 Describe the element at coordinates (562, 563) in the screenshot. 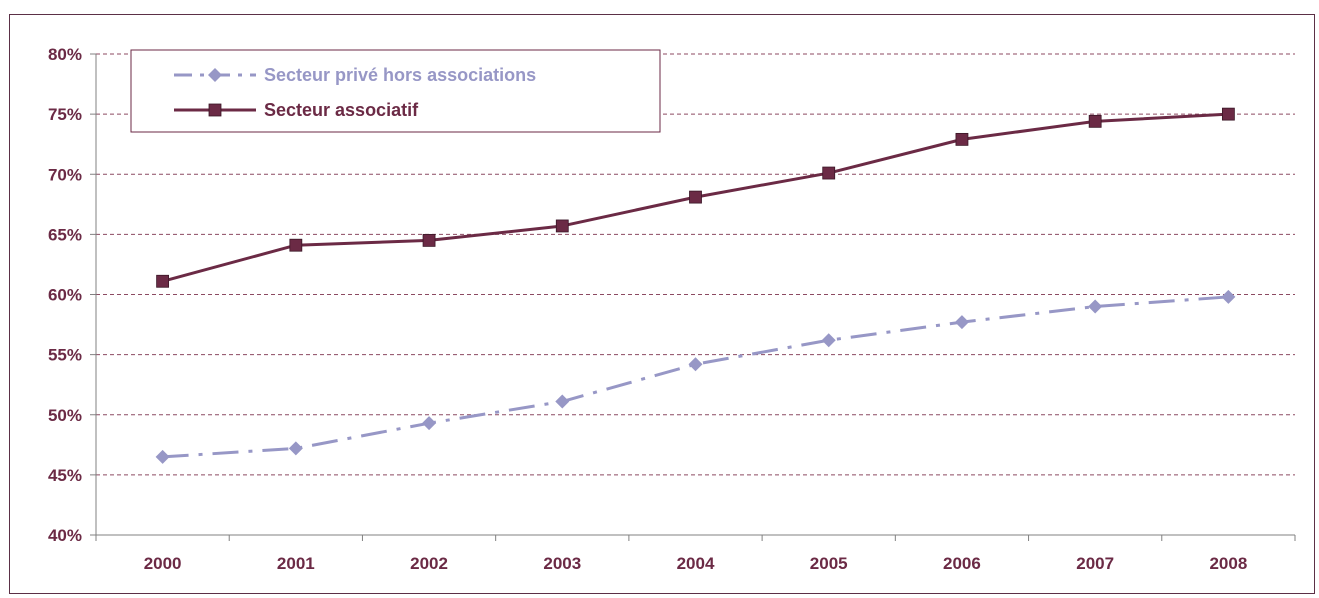

I see `x-tick-label: 2003` at that location.